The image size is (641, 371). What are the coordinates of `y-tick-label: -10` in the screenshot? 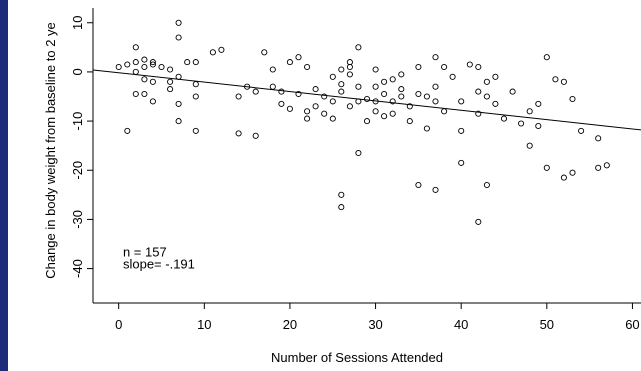 It's located at (77, 121).